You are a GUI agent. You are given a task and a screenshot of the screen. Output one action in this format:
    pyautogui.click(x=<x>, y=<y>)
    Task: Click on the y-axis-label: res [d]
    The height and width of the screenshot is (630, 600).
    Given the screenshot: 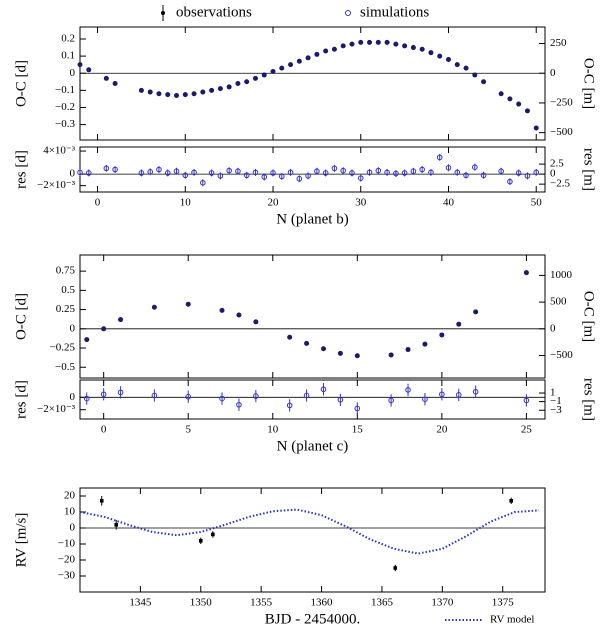 What is the action you would take?
    pyautogui.click(x=21, y=169)
    